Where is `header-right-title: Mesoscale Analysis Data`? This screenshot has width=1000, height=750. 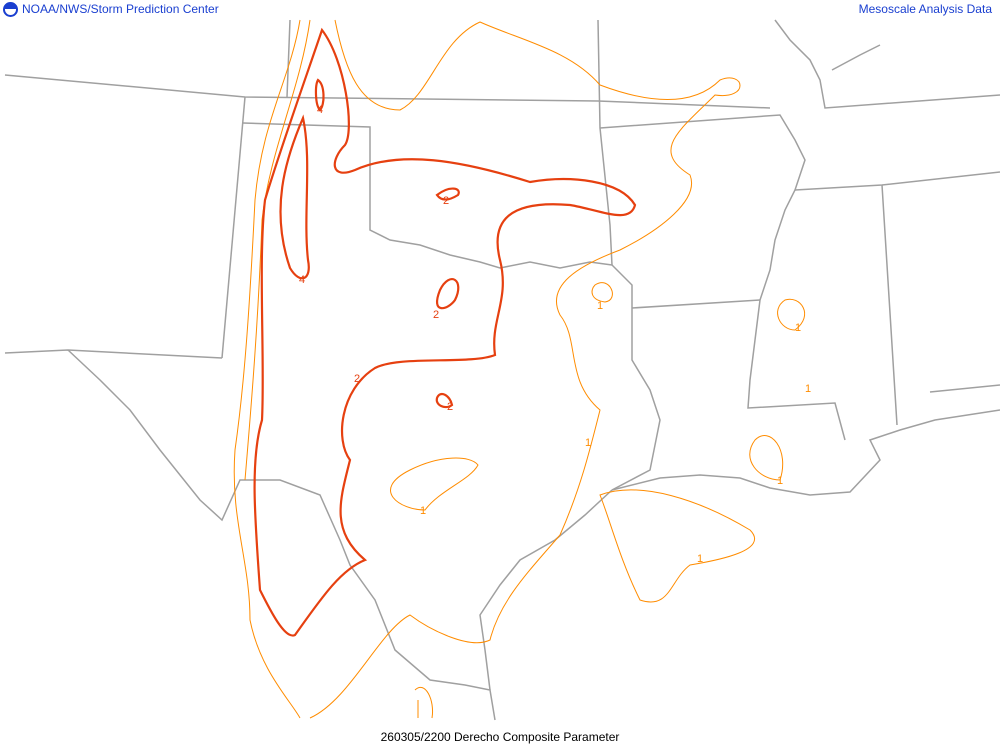 header-right-title: Mesoscale Analysis Data is located at coordinates (925, 9).